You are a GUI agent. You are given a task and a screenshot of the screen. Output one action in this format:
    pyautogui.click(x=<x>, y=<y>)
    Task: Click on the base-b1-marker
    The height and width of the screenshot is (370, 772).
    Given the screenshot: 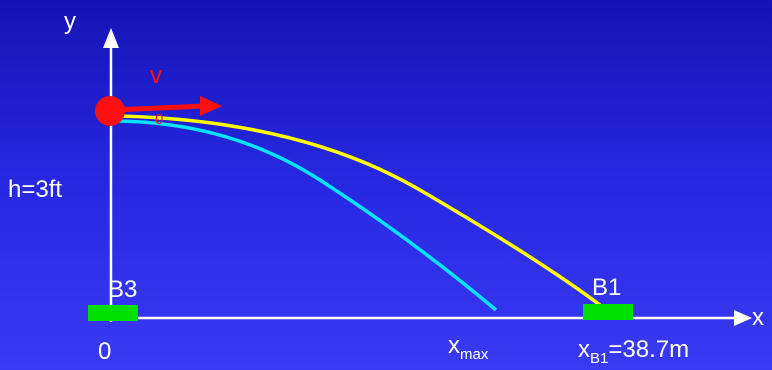 What is the action you would take?
    pyautogui.click(x=608, y=312)
    